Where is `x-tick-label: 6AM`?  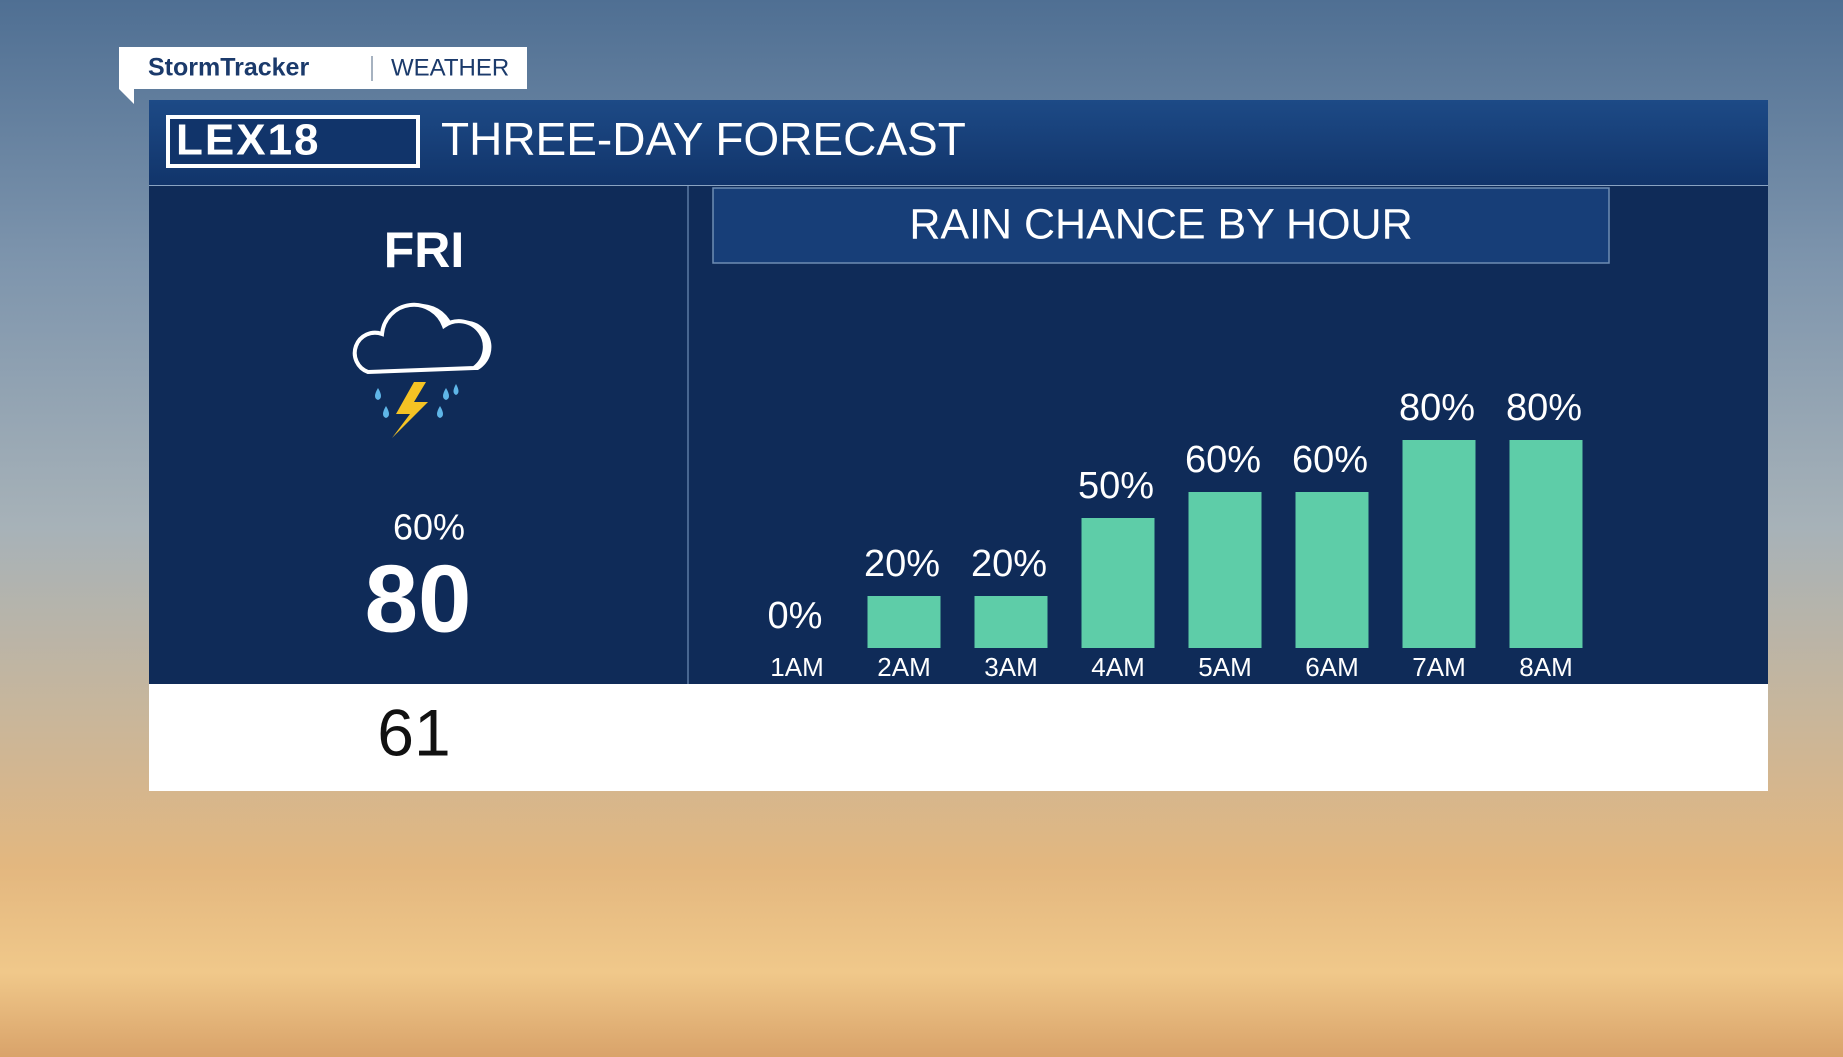
x-tick-label: 6AM is located at coordinates (1331, 667).